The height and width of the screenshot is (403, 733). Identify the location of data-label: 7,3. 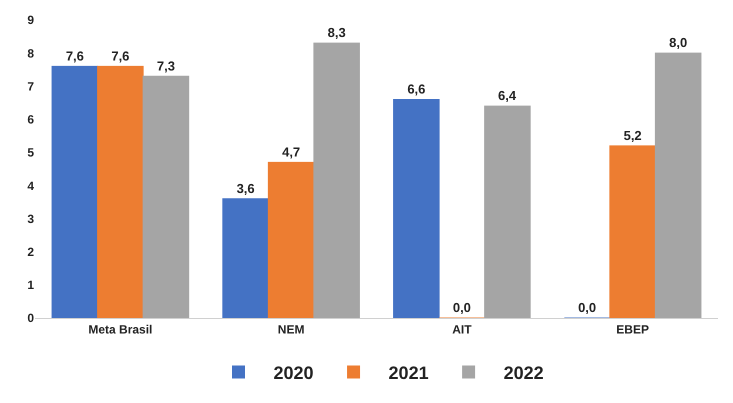
(165, 66).